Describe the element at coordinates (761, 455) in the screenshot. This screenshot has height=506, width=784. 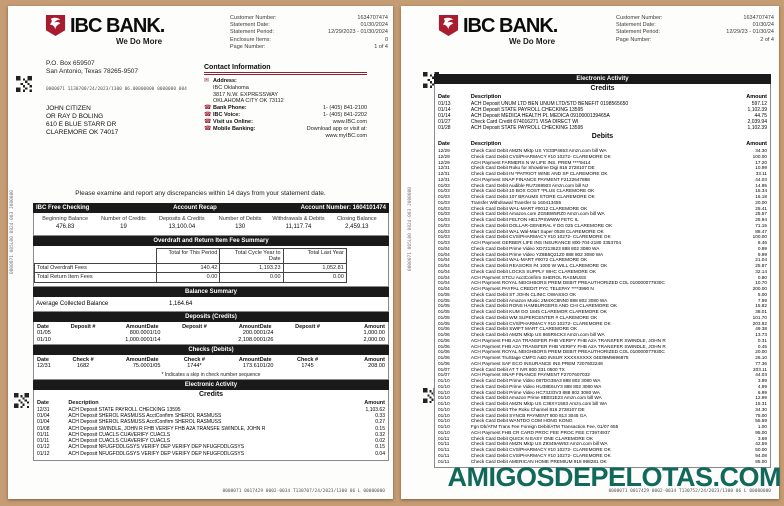
I see `debit-amount: 94.08` at that location.